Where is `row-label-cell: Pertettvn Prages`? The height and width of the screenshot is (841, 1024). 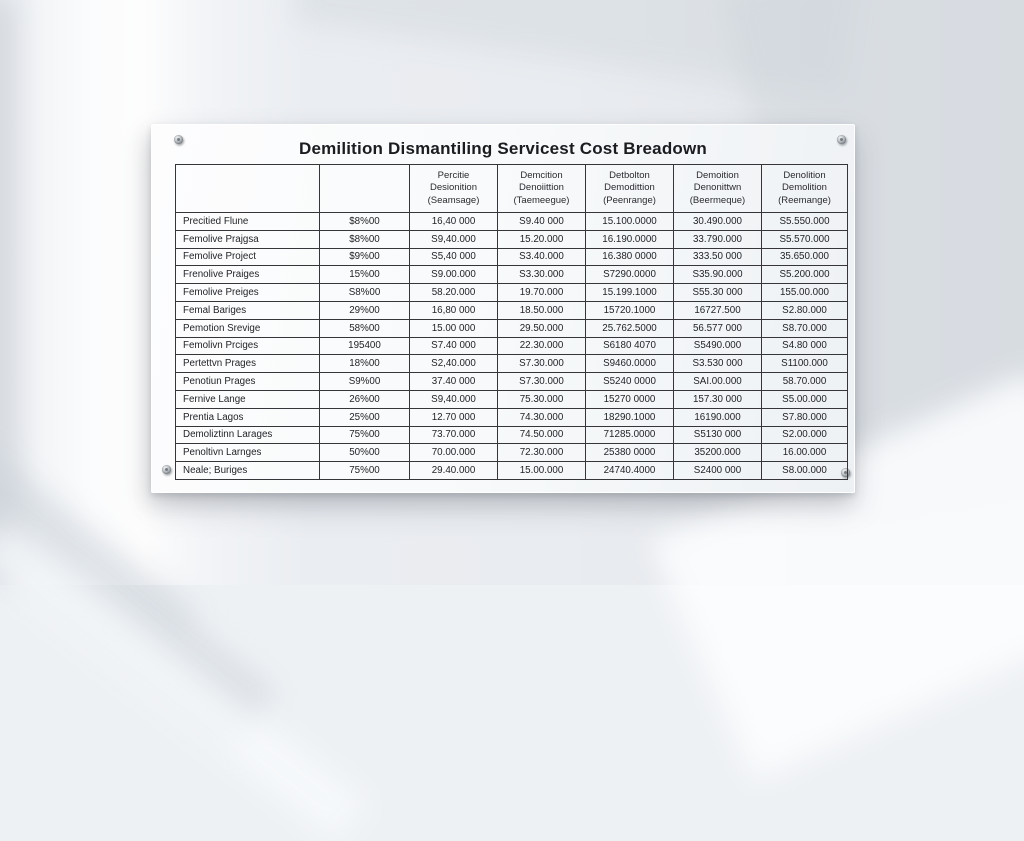
row-label-cell: Pertettvn Prages is located at coordinates (247, 364).